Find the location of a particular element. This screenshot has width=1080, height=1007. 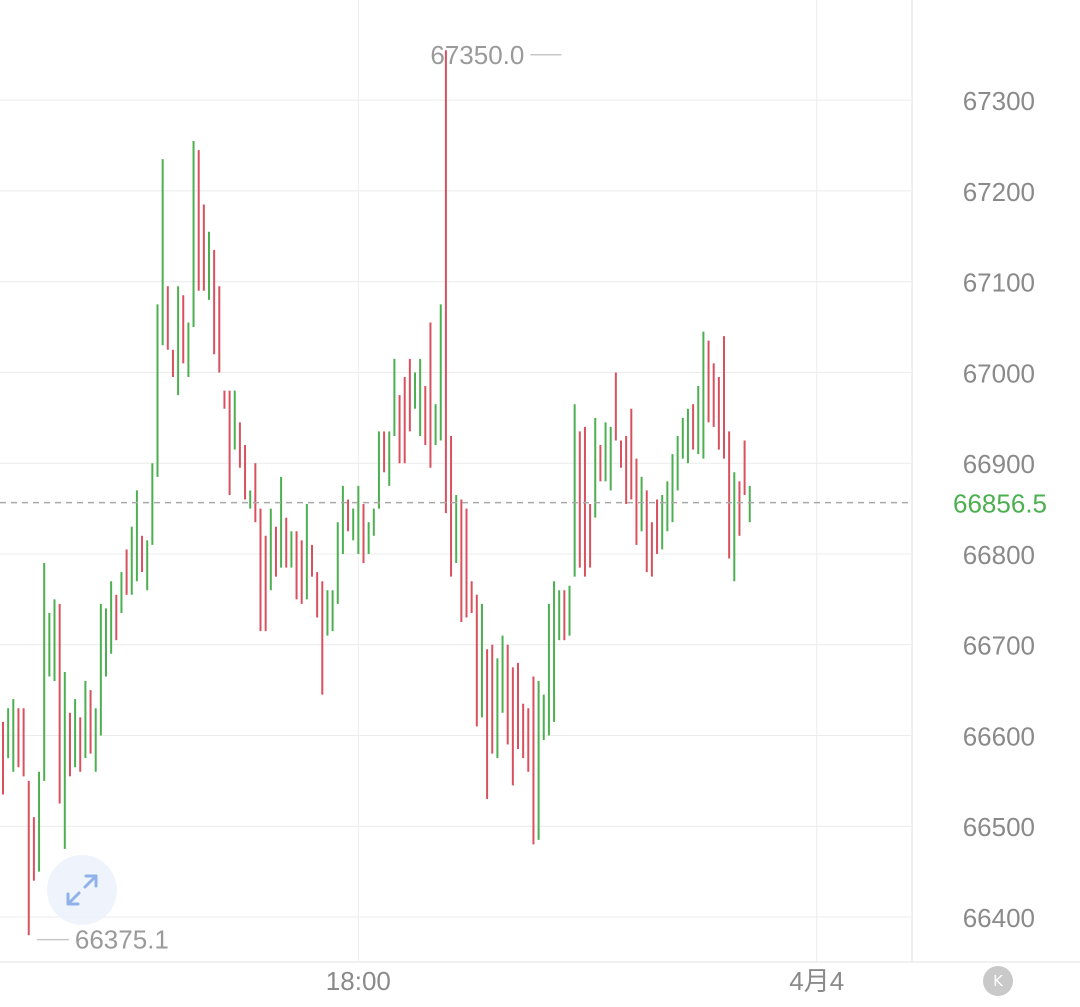

y-tick-label: 66600 is located at coordinates (999, 736).